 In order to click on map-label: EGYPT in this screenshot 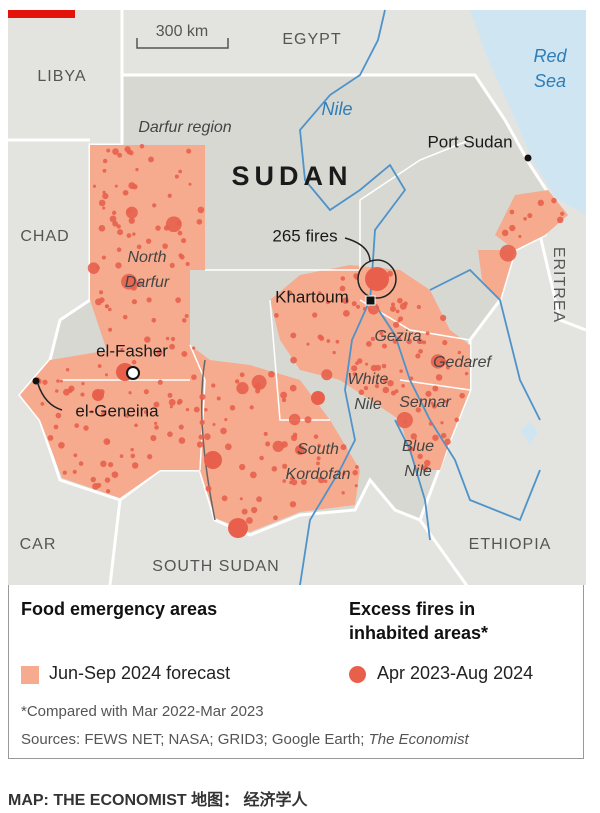, I will do `click(311, 39)`.